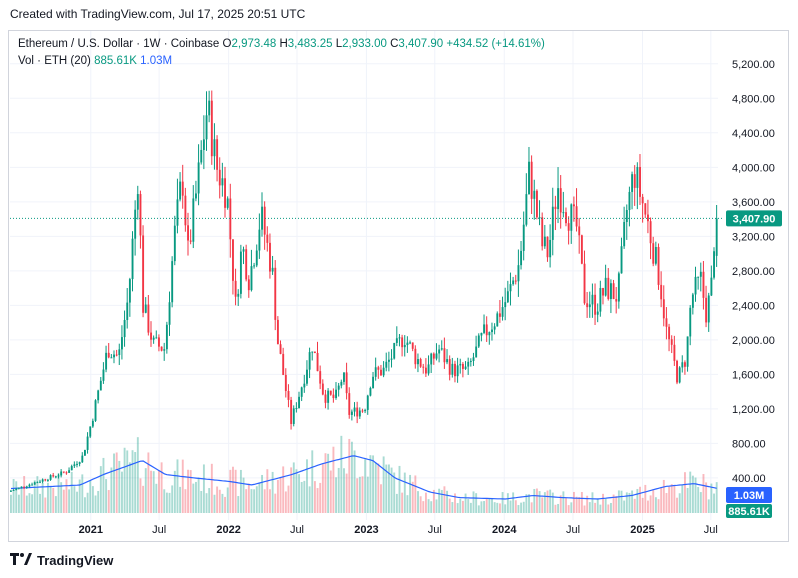 Image resolution: width=798 pixels, height=578 pixels. I want to click on symbol-title: Ethereum / U.S. Dollar · 1W · Coinbase, so click(119, 44).